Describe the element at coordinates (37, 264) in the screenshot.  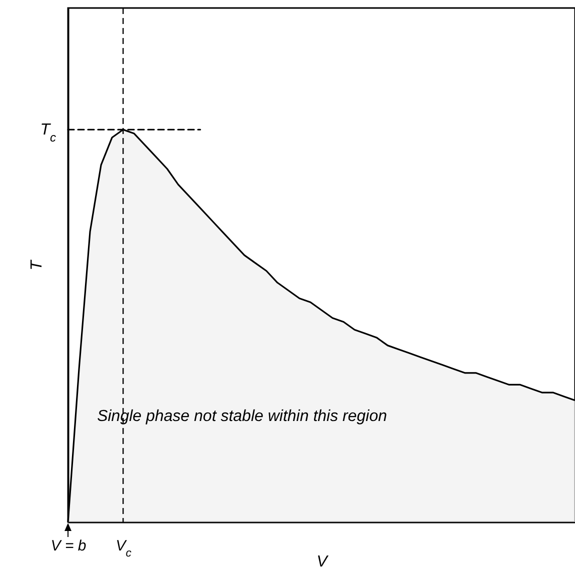
I see `y-axis-title: T` at that location.